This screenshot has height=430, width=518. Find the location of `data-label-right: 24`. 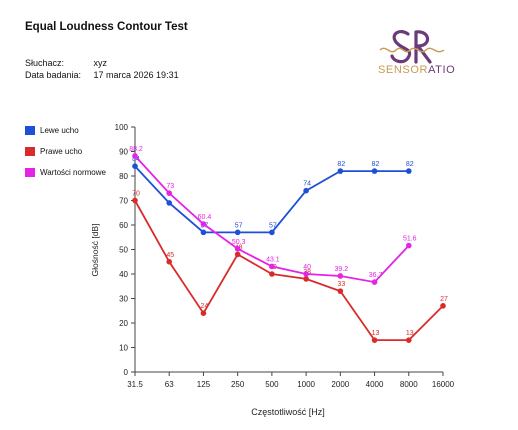

data-label-right: 24 is located at coordinates (205, 306).